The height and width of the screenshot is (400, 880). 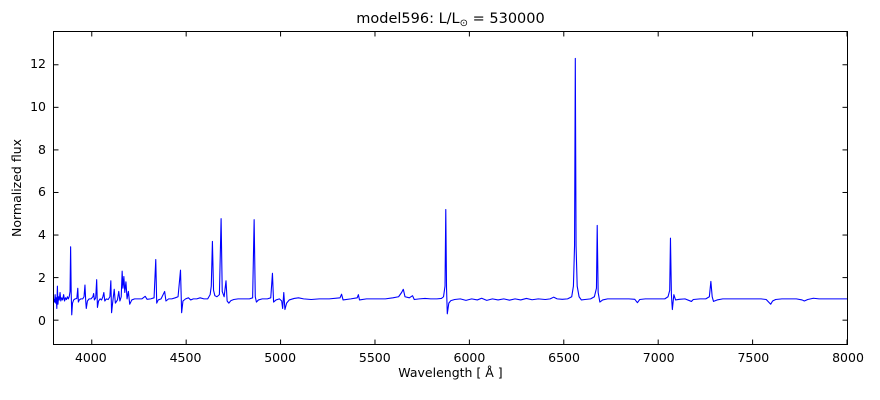 I want to click on y-tick-label: 12, so click(x=38, y=63).